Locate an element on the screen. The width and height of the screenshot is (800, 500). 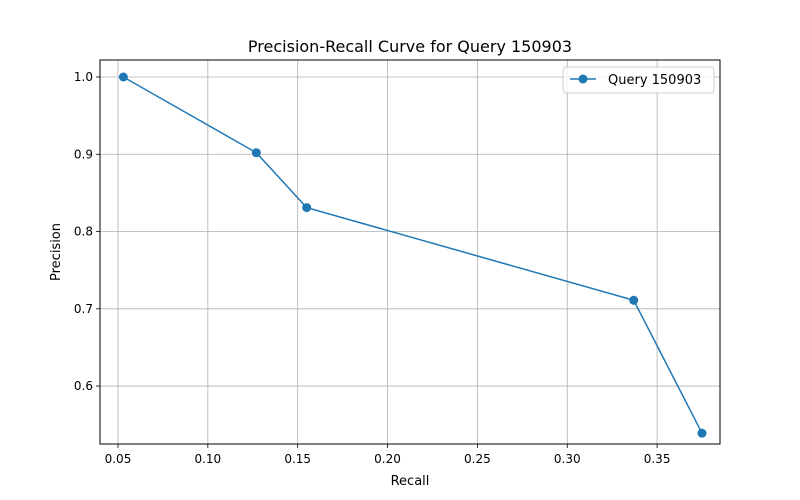
legend-label: Query 150903 is located at coordinates (654, 80).